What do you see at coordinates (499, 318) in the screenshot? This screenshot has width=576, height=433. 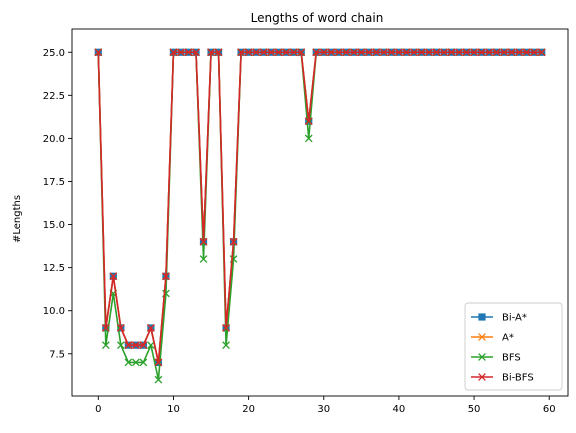 I see `legend-entry-bi-a: Bi-A*` at bounding box center [499, 318].